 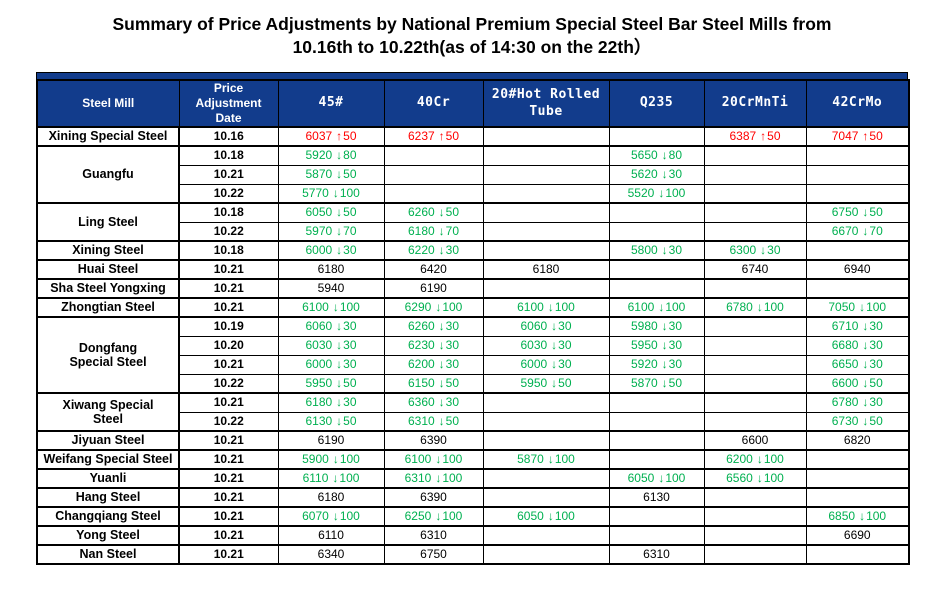 What do you see at coordinates (108, 136) in the screenshot?
I see `mill-cell: Xining Special Steel` at bounding box center [108, 136].